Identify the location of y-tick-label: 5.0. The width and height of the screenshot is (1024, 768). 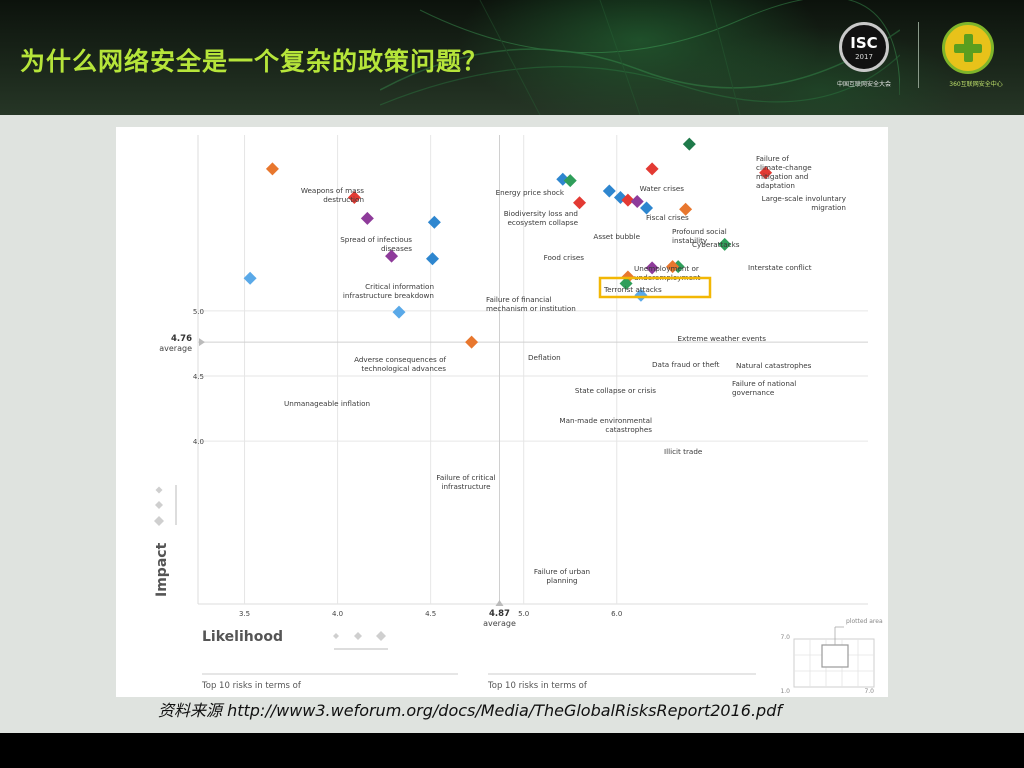
(198, 312).